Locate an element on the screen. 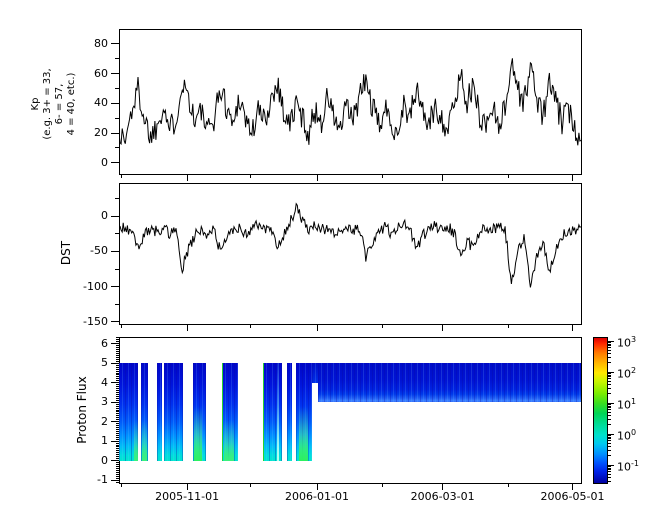 This screenshot has height=523, width=665. colorbar-tick-label: 100 is located at coordinates (627, 435).